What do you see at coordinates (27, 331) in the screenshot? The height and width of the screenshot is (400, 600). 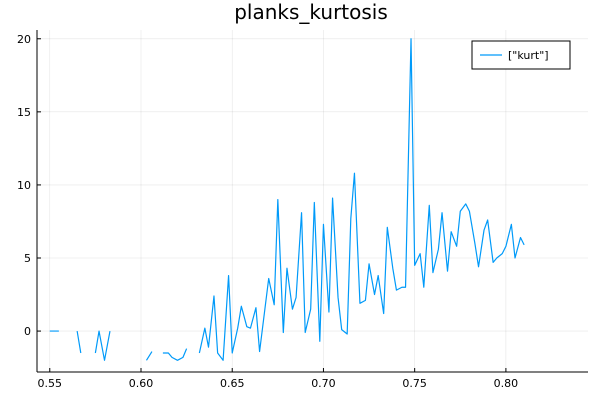 I see `y-tick-label: 0` at bounding box center [27, 331].